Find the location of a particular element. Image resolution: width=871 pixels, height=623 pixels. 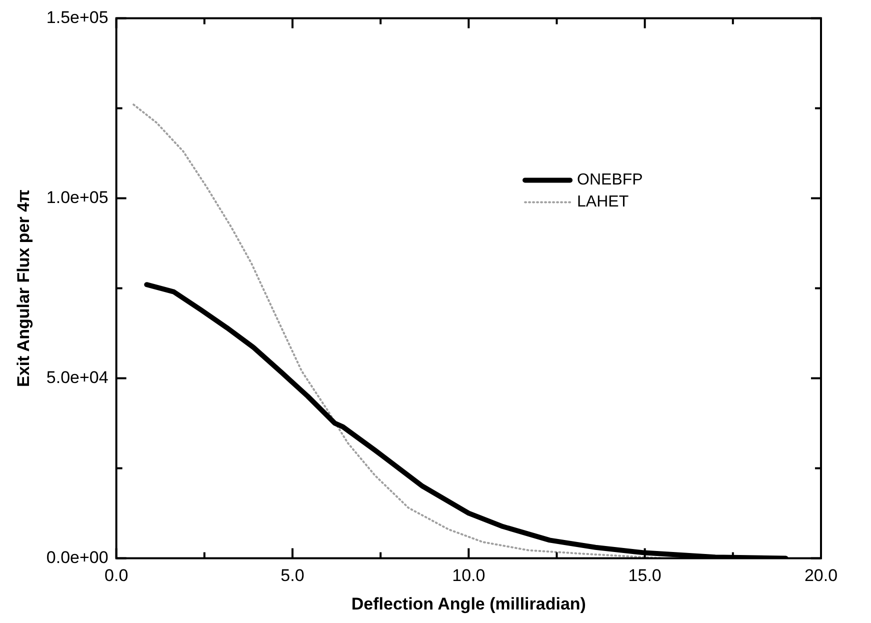

y-tick-label: 1.0e+05 is located at coordinates (77, 197).